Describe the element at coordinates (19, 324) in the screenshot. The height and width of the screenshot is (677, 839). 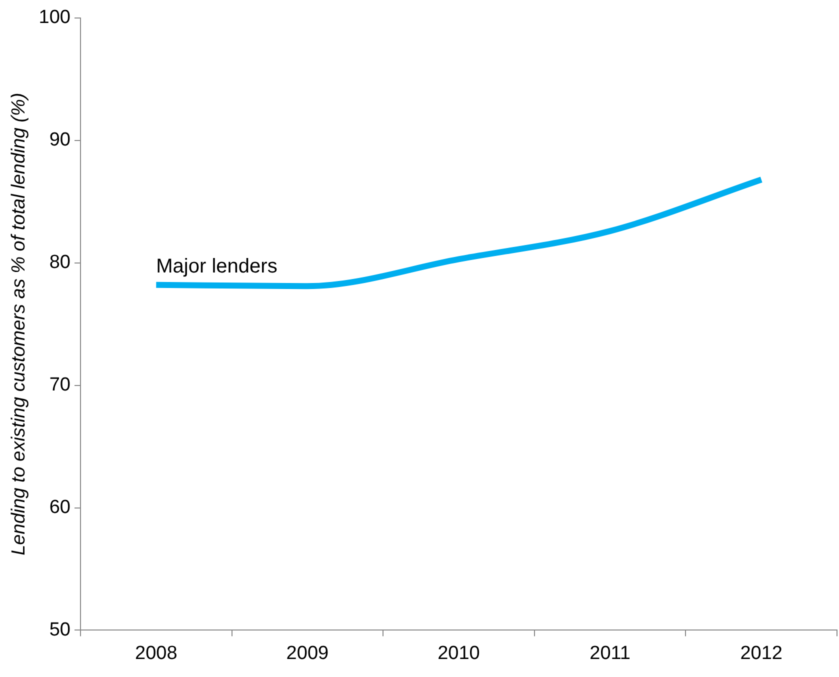
I see `y-axis-title: Lending to existing customers as % of total lending (%)` at that location.